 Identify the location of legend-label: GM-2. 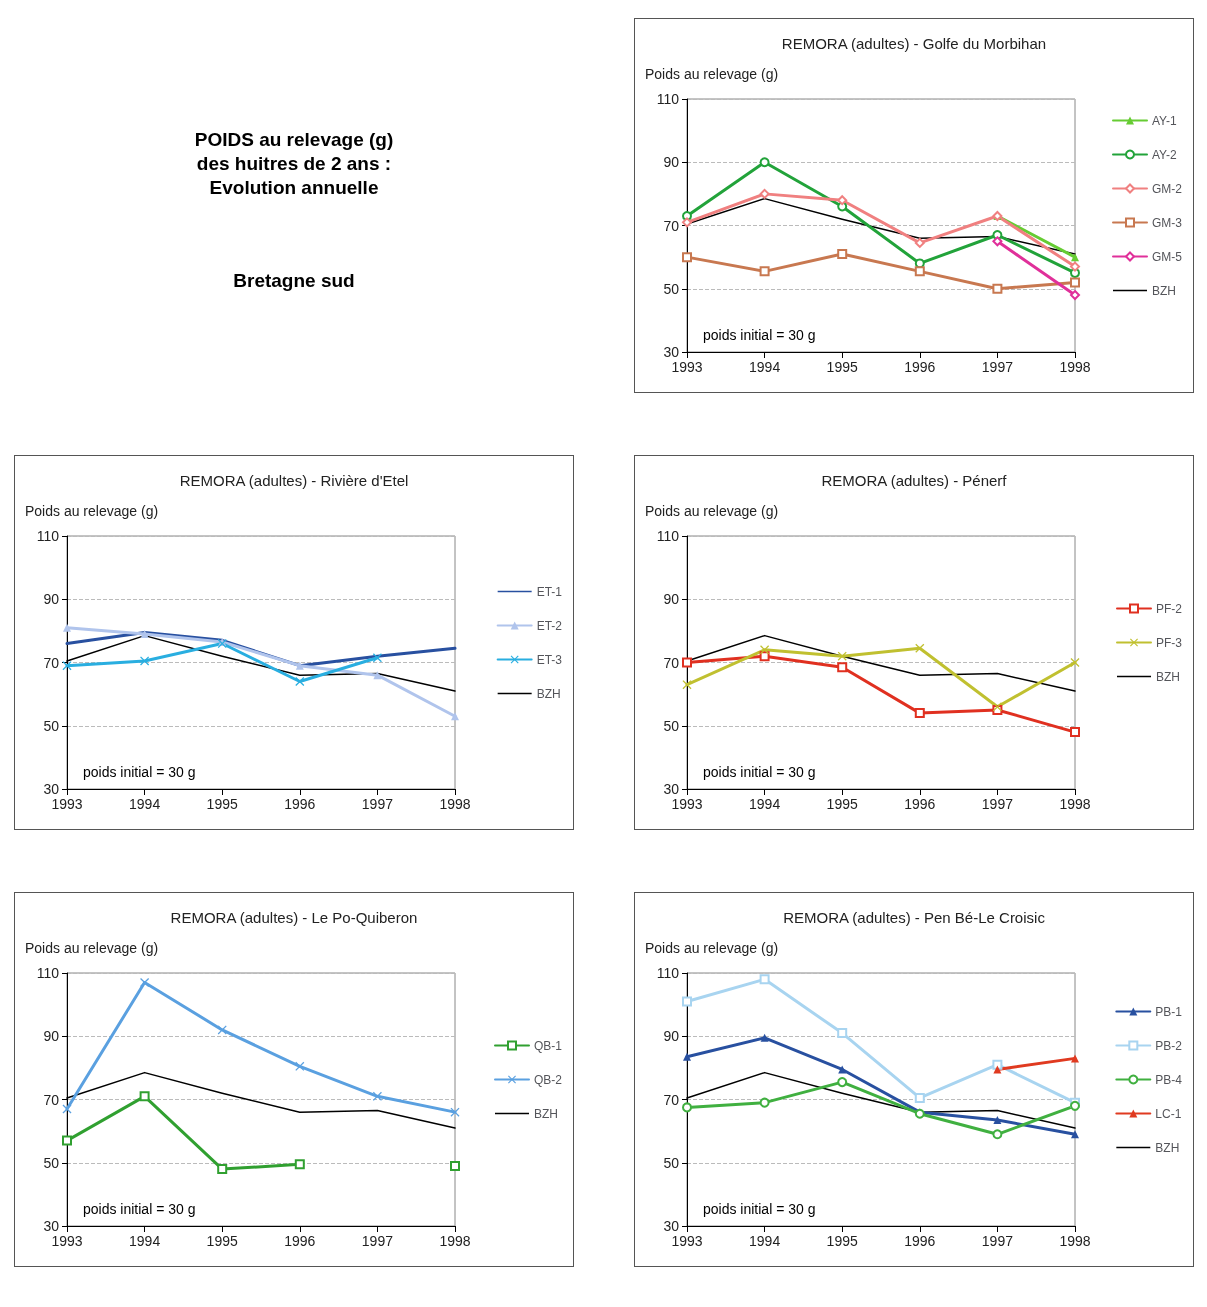
(1167, 188).